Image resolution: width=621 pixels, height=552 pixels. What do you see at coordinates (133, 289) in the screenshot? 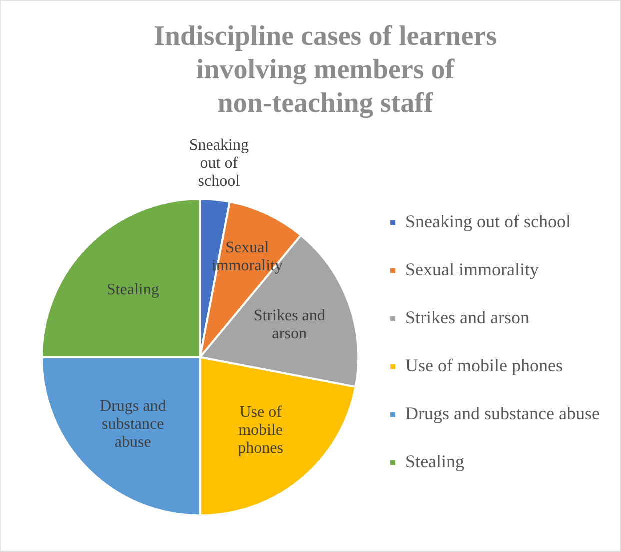
I see `slice-label: Stealing` at bounding box center [133, 289].